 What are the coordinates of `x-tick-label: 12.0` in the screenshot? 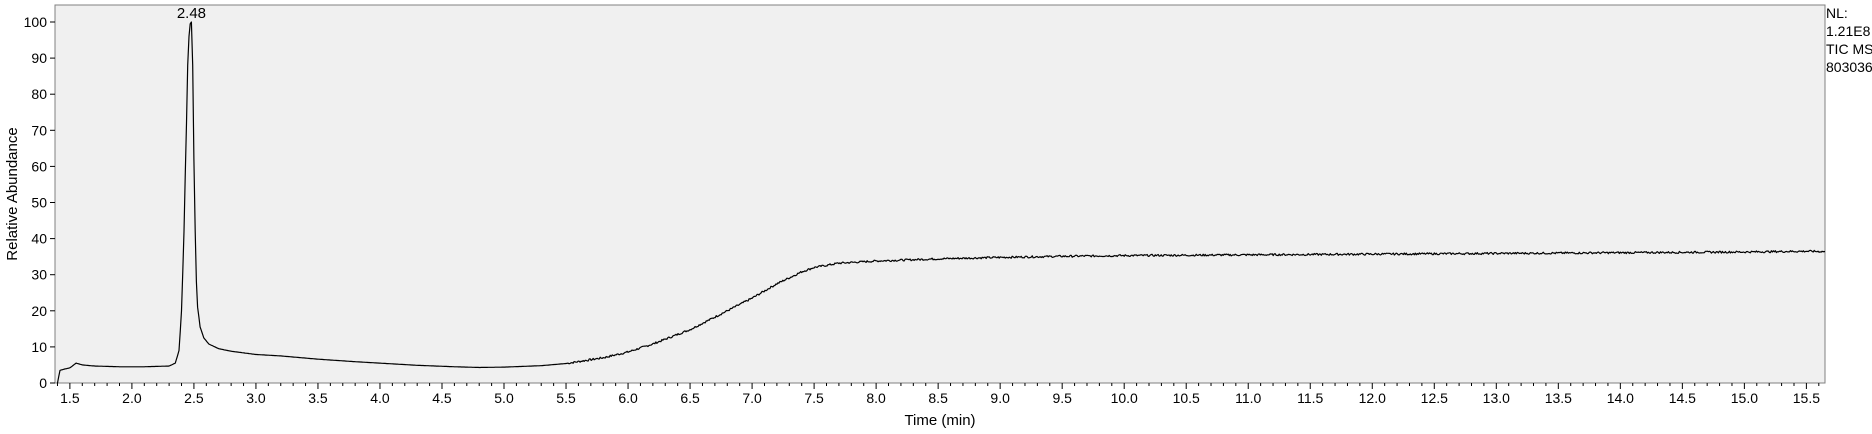 It's located at (1372, 398).